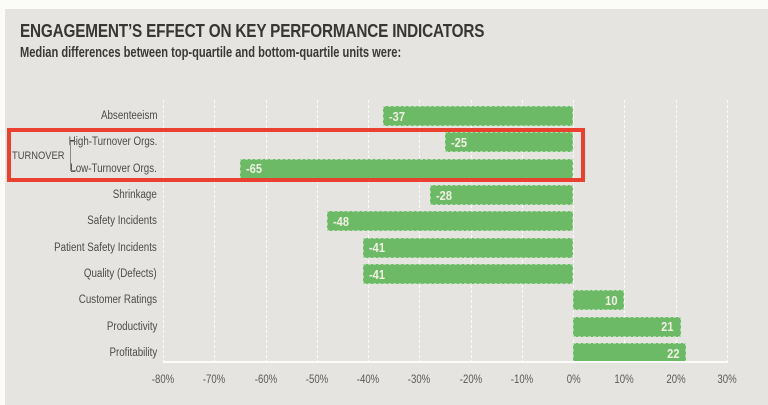 This screenshot has height=405, width=768. I want to click on x-tick--80%: -80%, so click(163, 379).